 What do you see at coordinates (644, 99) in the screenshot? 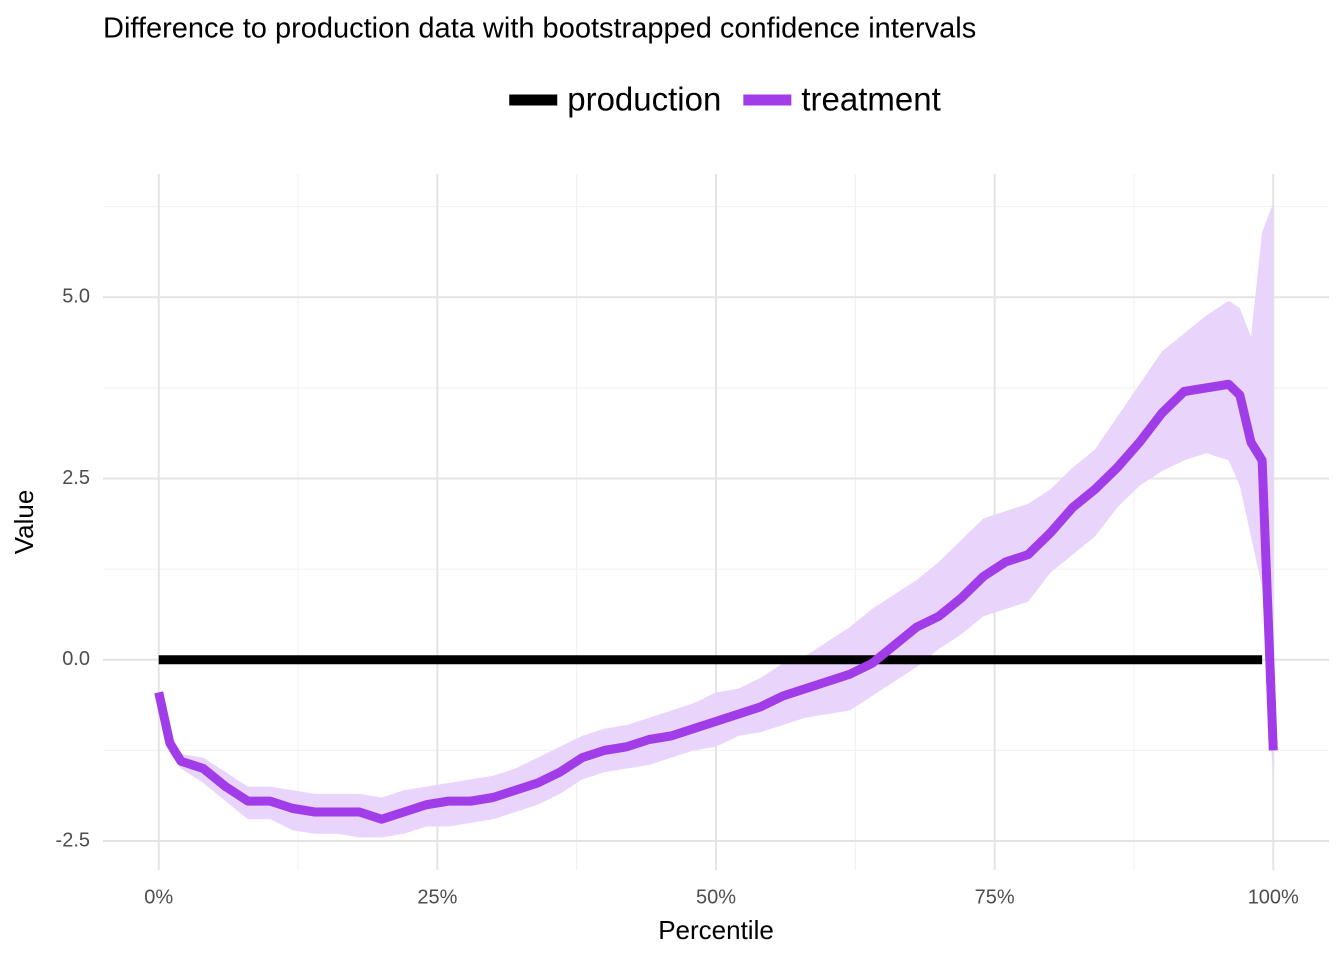
I see `legend-label: production` at bounding box center [644, 99].